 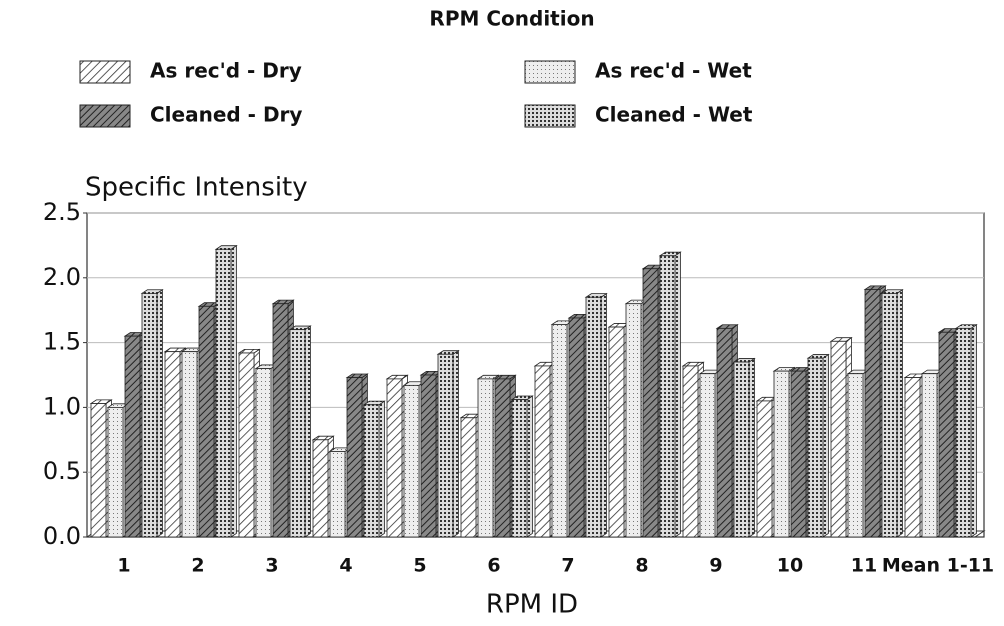 What do you see at coordinates (271, 566) in the screenshot?
I see `x-tick-label: 3` at bounding box center [271, 566].